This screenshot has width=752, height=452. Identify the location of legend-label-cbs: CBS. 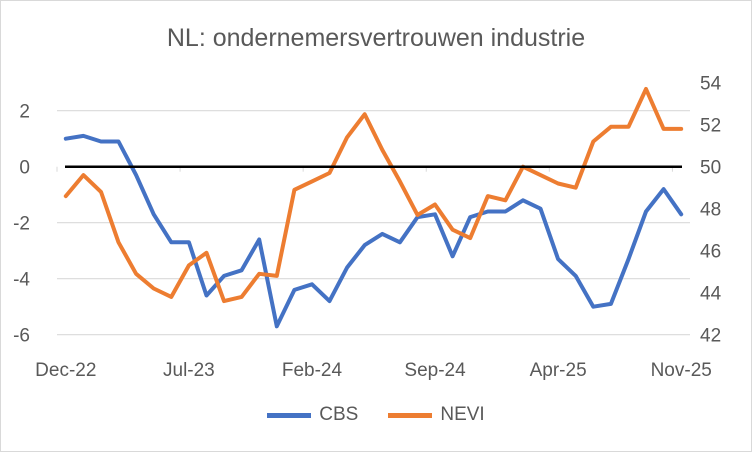
(339, 414).